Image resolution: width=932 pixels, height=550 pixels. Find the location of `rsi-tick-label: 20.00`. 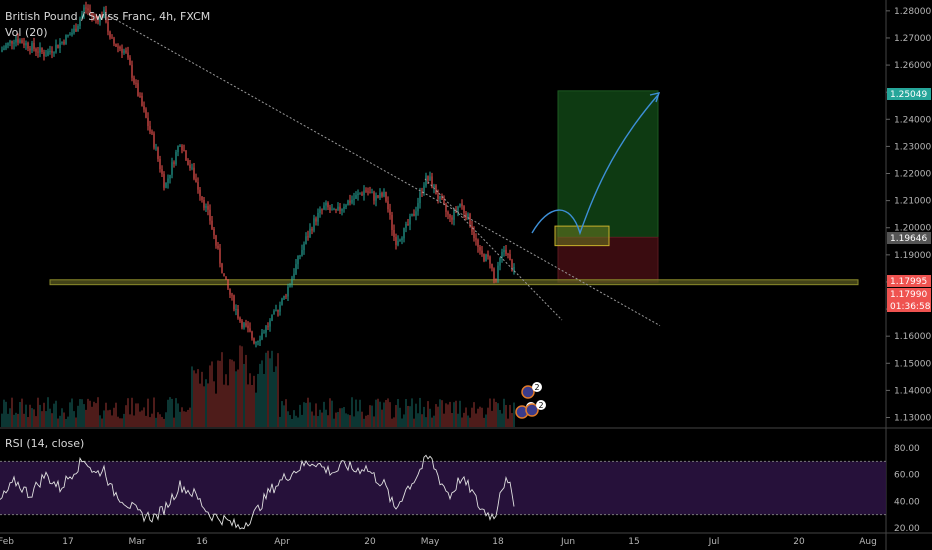

rsi-tick-label: 20.00 is located at coordinates (907, 529).